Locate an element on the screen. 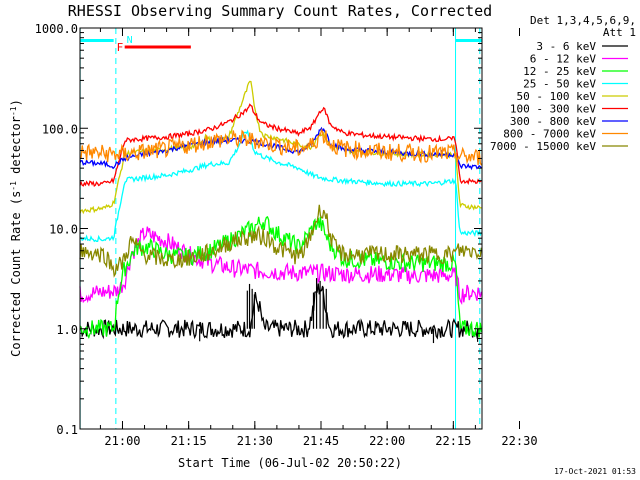  night-flag-label: N is located at coordinates (130, 40).